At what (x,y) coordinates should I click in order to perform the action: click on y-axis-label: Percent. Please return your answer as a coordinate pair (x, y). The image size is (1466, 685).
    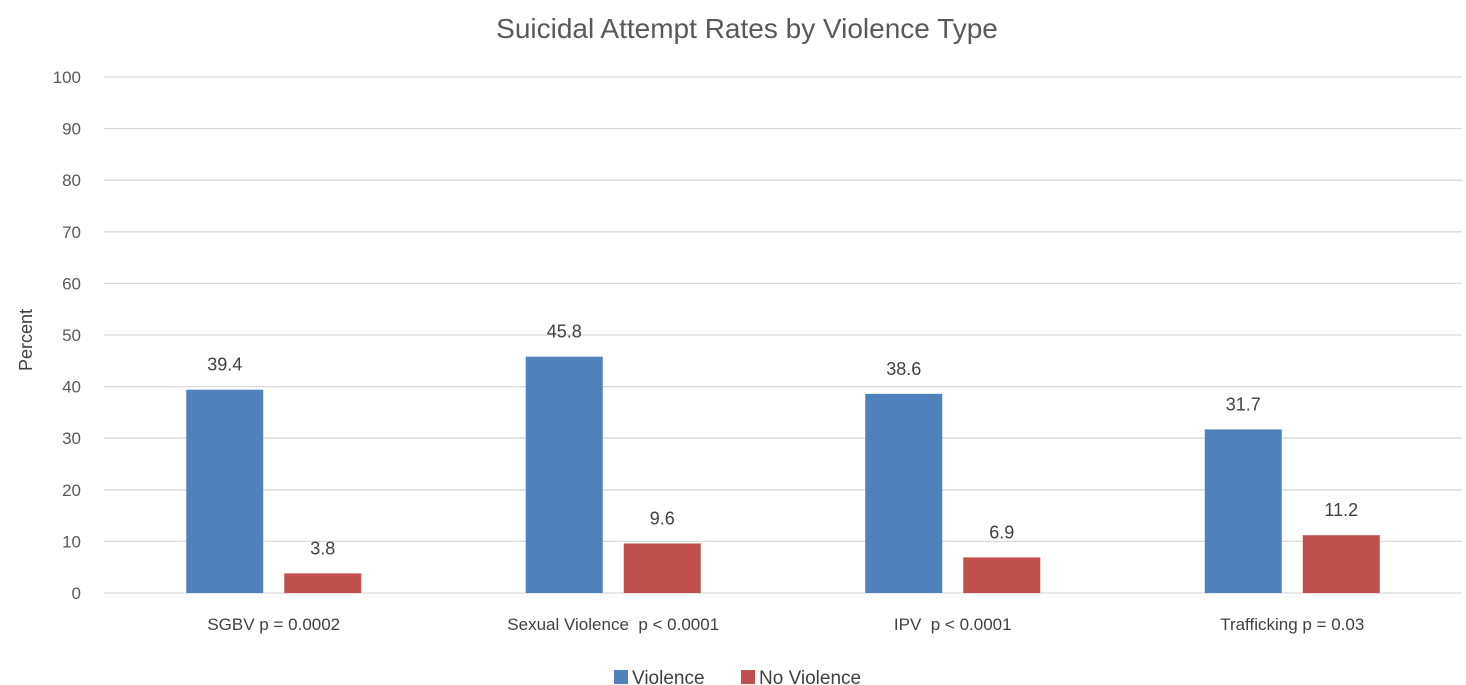
    Looking at the image, I should click on (26, 340).